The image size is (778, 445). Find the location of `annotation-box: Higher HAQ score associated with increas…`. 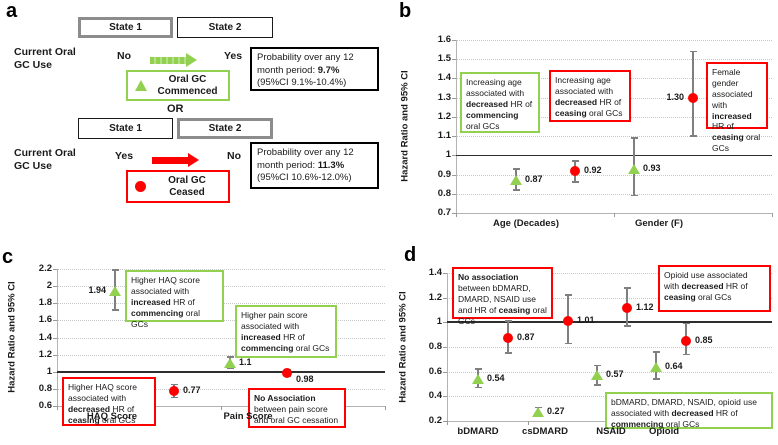

annotation-box: Higher HAQ score associated with increas… is located at coordinates (174, 299).